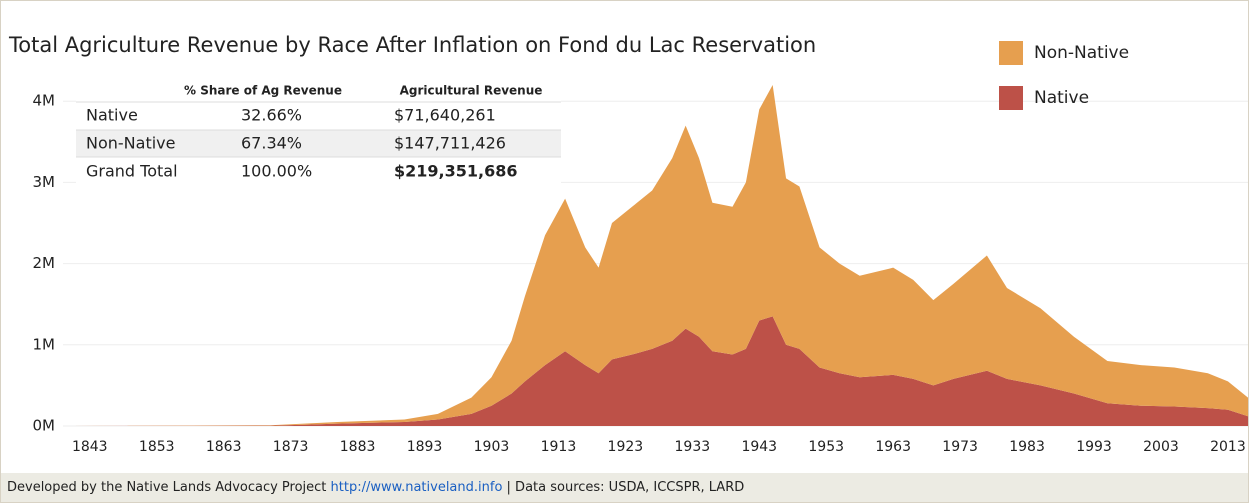 This screenshot has height=503, width=1249. Describe the element at coordinates (271, 115) in the screenshot. I see `table-cell: 32.66%` at that location.